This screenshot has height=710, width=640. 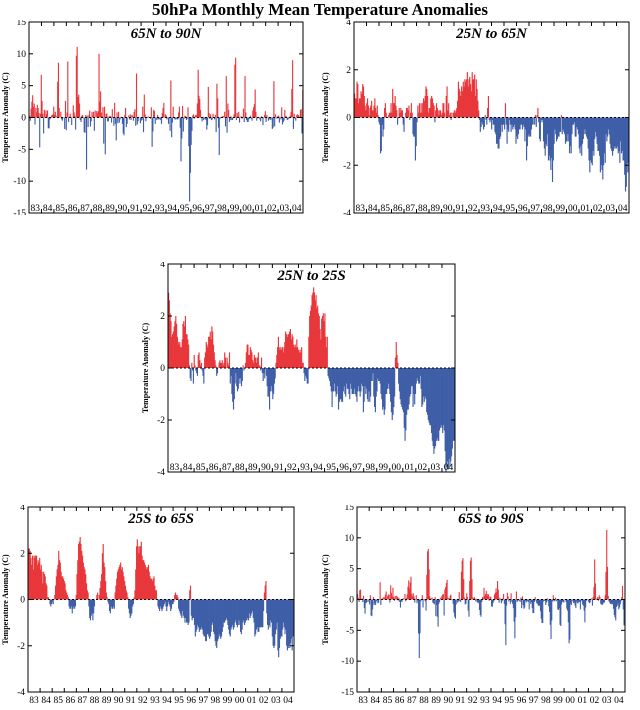 I want to click on x-tick-label: 83, so click(x=34, y=700).